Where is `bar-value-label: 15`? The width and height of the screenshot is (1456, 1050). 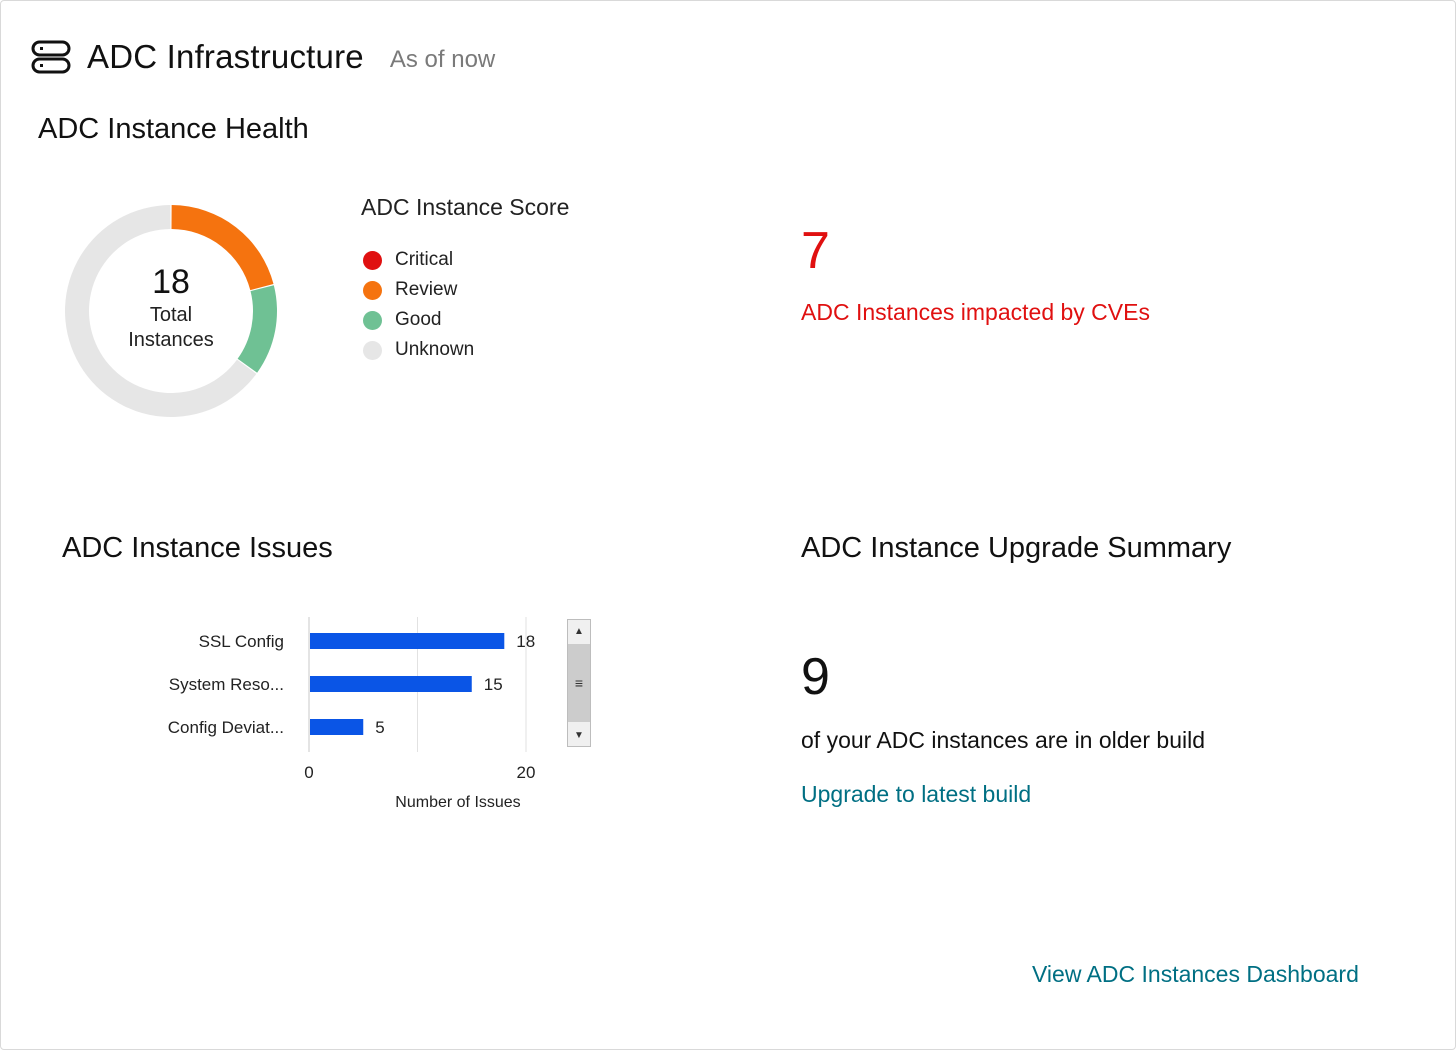 bar-value-label: 15 is located at coordinates (493, 684).